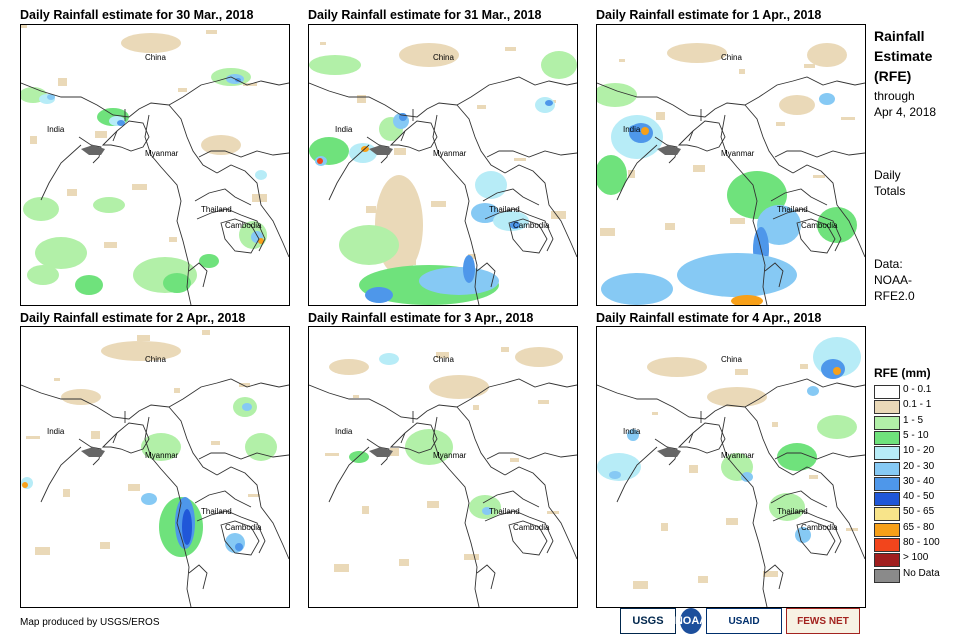  Describe the element at coordinates (913, 420) in the screenshot. I see `legend-label: 1 - 5` at that location.